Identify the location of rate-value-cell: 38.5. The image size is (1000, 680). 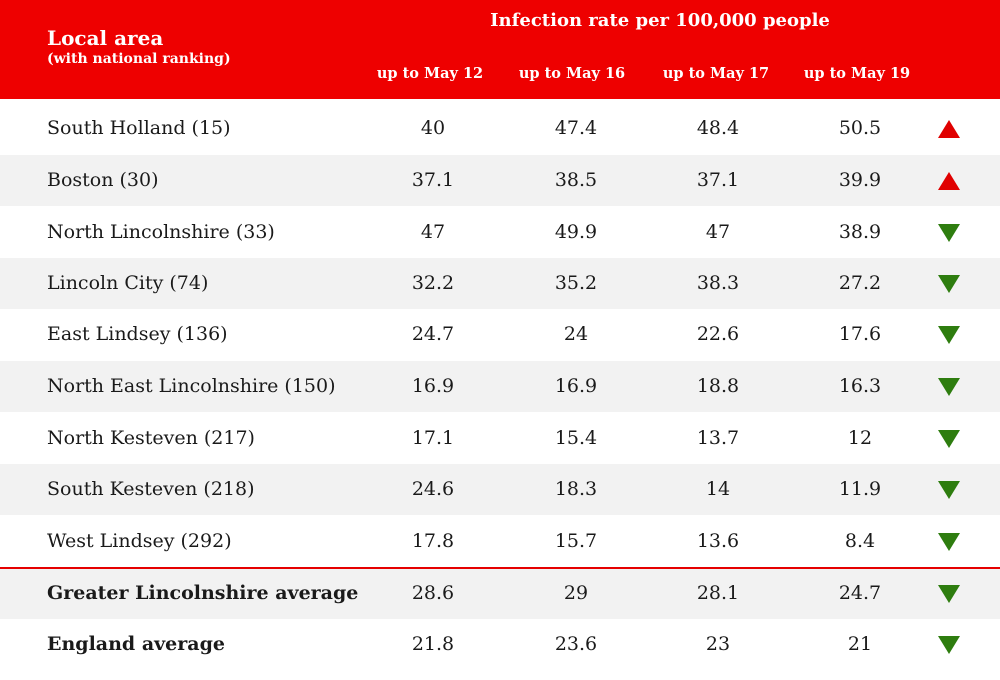
(576, 180).